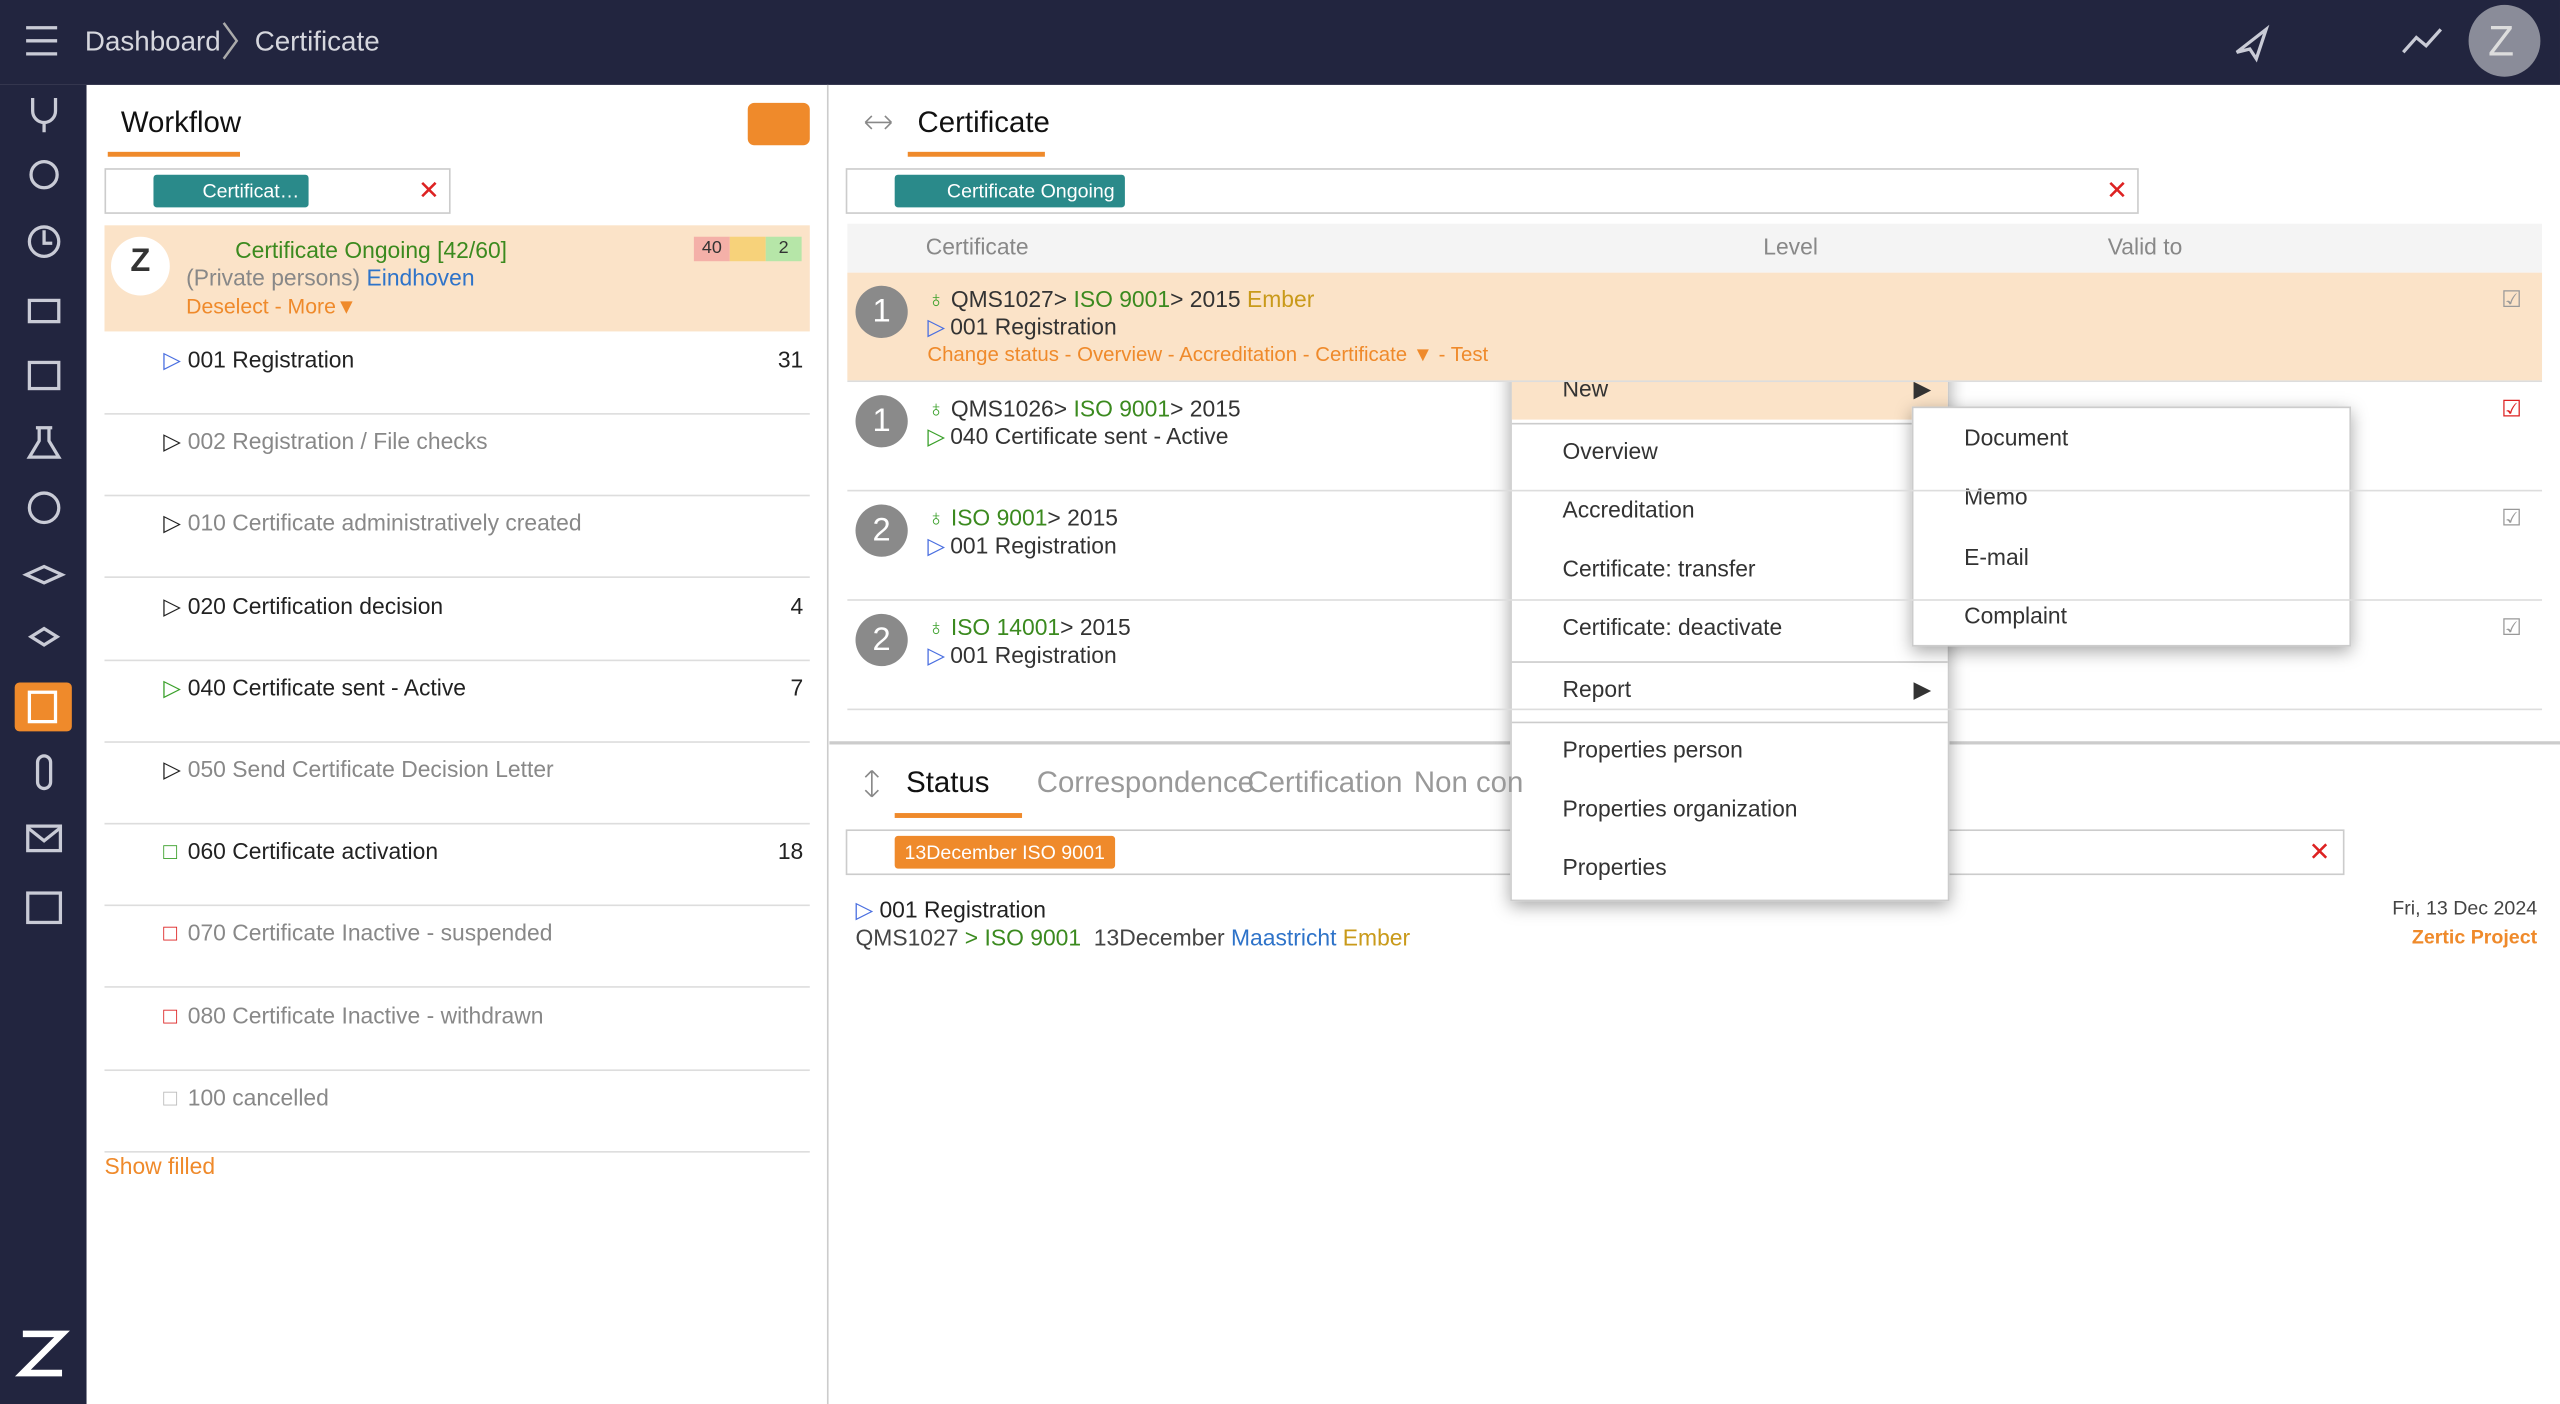  Describe the element at coordinates (1121, 298) in the screenshot. I see `row-title: ♁ QMS1027> ISO 9001> 2015 Ember` at that location.